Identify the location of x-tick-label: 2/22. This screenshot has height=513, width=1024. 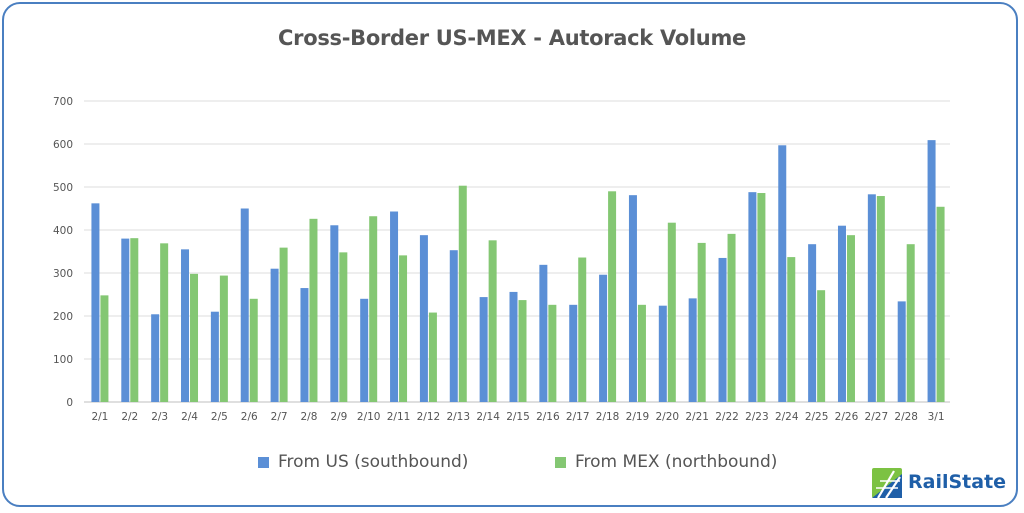
(727, 417).